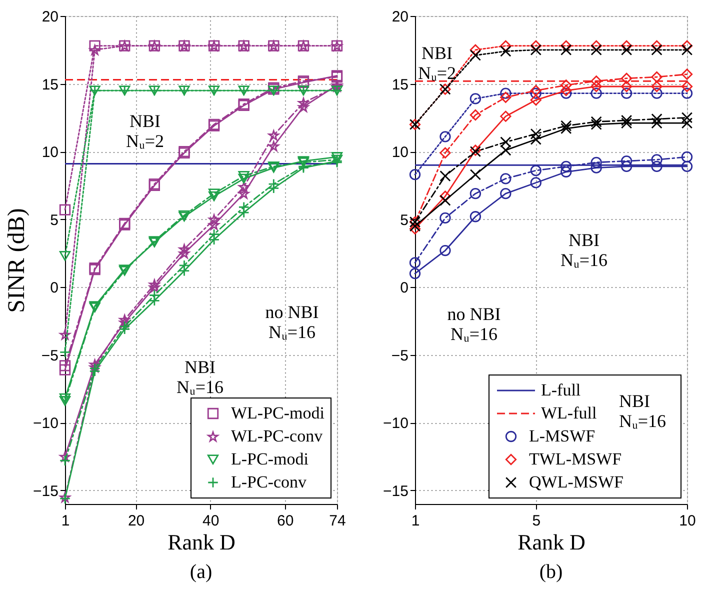 The width and height of the screenshot is (723, 604). I want to click on legend-label: QWL-MSWF, so click(576, 482).